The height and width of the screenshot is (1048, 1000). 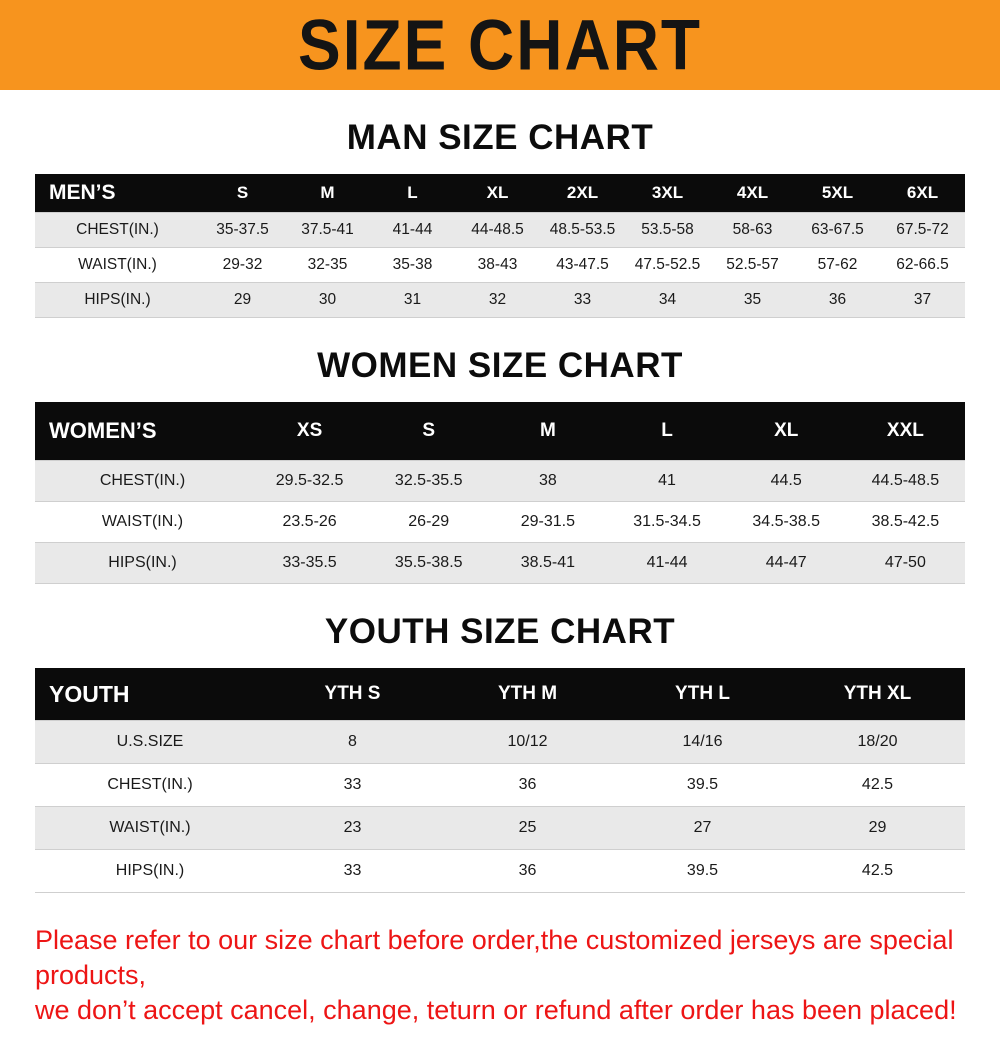 I want to click on table-title-cell: YOUTH, so click(x=150, y=694).